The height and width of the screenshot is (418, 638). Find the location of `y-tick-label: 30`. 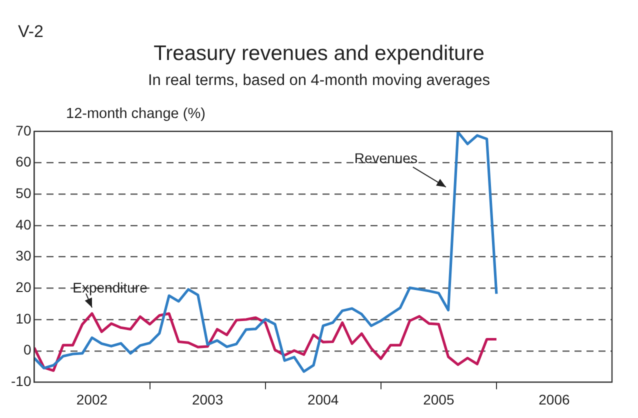

y-tick-label: 30 is located at coordinates (24, 256).